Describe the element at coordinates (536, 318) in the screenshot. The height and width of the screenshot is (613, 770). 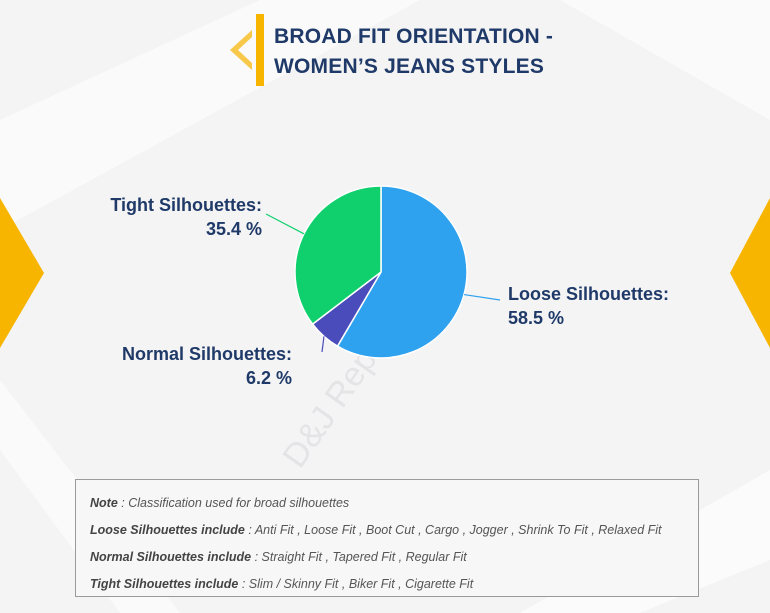
I see `slice-value-loose: 58.5 %` at that location.